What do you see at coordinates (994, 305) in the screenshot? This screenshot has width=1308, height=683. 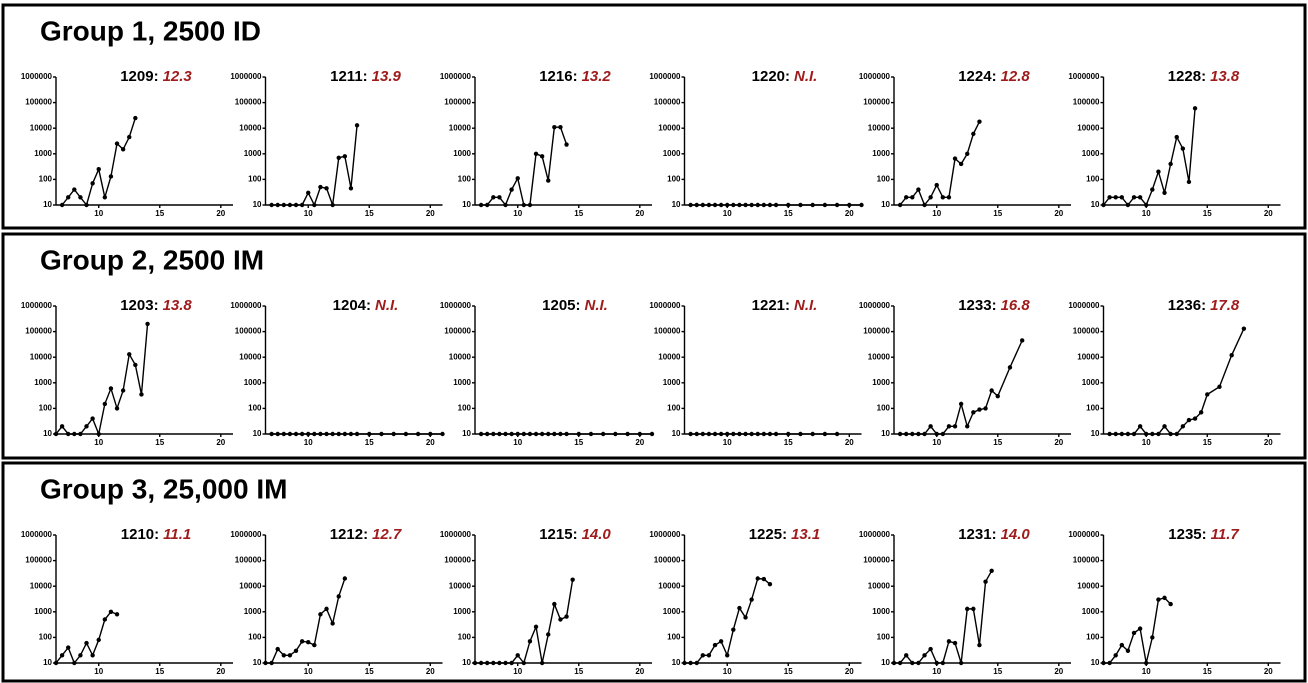 I see `chart-title: 1233: 16.8` at bounding box center [994, 305].